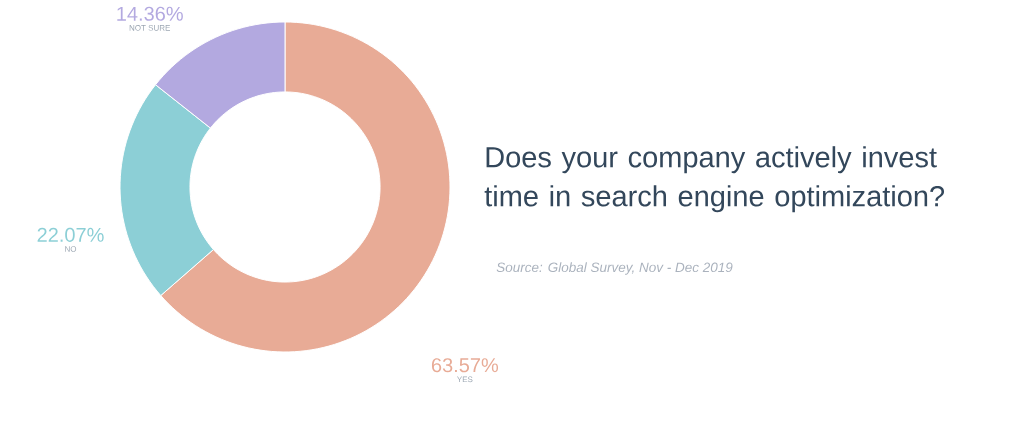 The height and width of the screenshot is (446, 1024). Describe the element at coordinates (71, 249) in the screenshot. I see `slice-label: NO` at that location.